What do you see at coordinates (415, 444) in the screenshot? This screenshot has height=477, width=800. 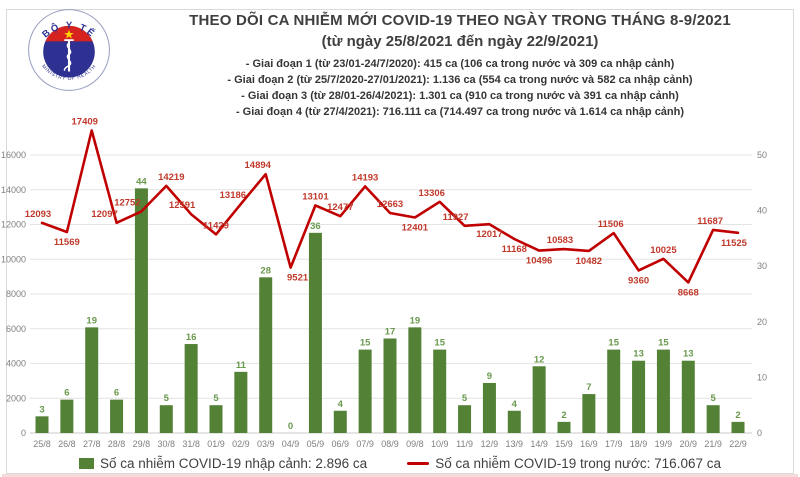 I see `x-axis-label: 09/8` at bounding box center [415, 444].